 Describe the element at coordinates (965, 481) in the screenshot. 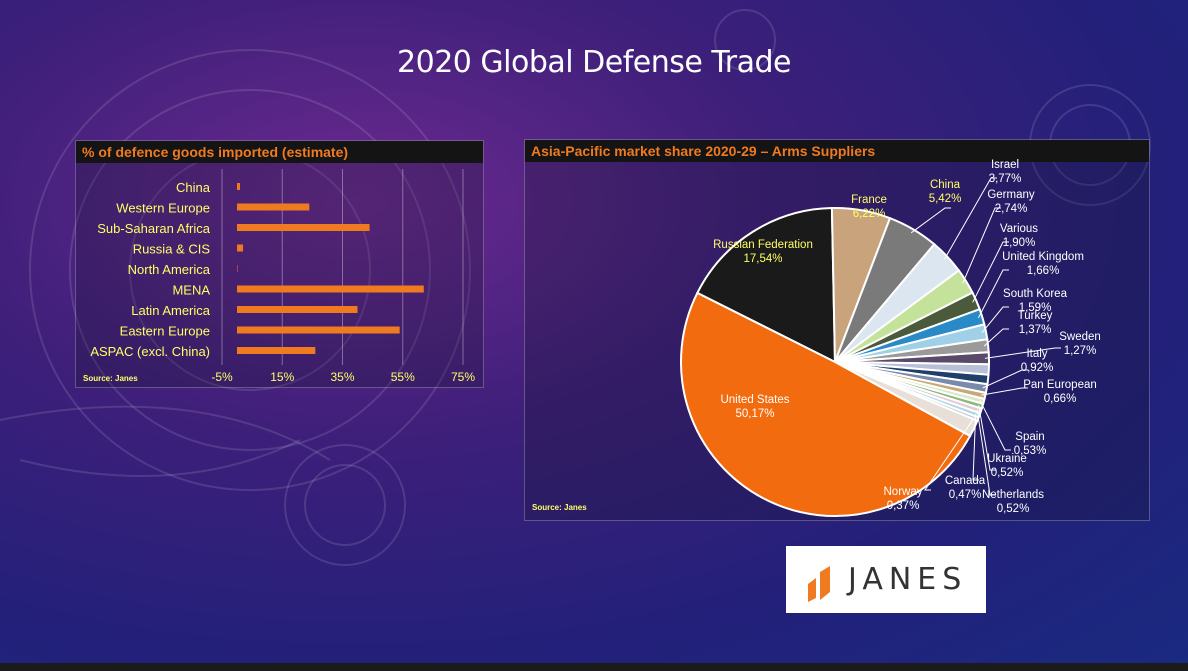

I see `pie-slice-label: Canada` at that location.